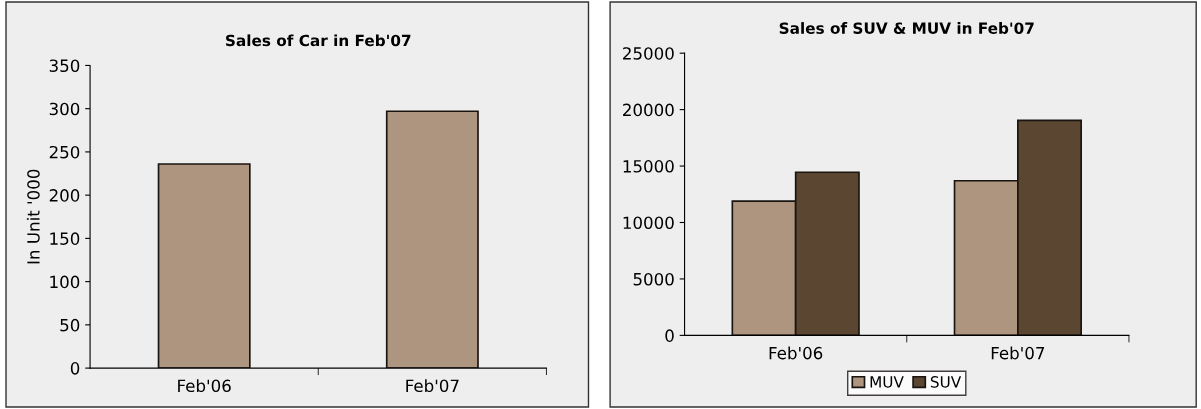  Describe the element at coordinates (64, 195) in the screenshot. I see `y-tick-label: 200` at that location.